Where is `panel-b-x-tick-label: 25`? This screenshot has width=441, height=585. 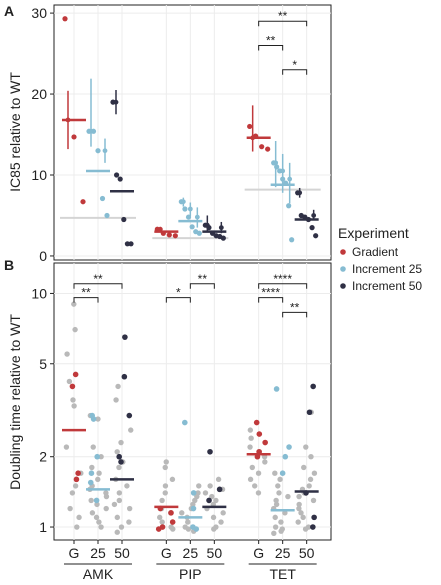
panel-b-x-tick-label: 25 is located at coordinates (98, 553).